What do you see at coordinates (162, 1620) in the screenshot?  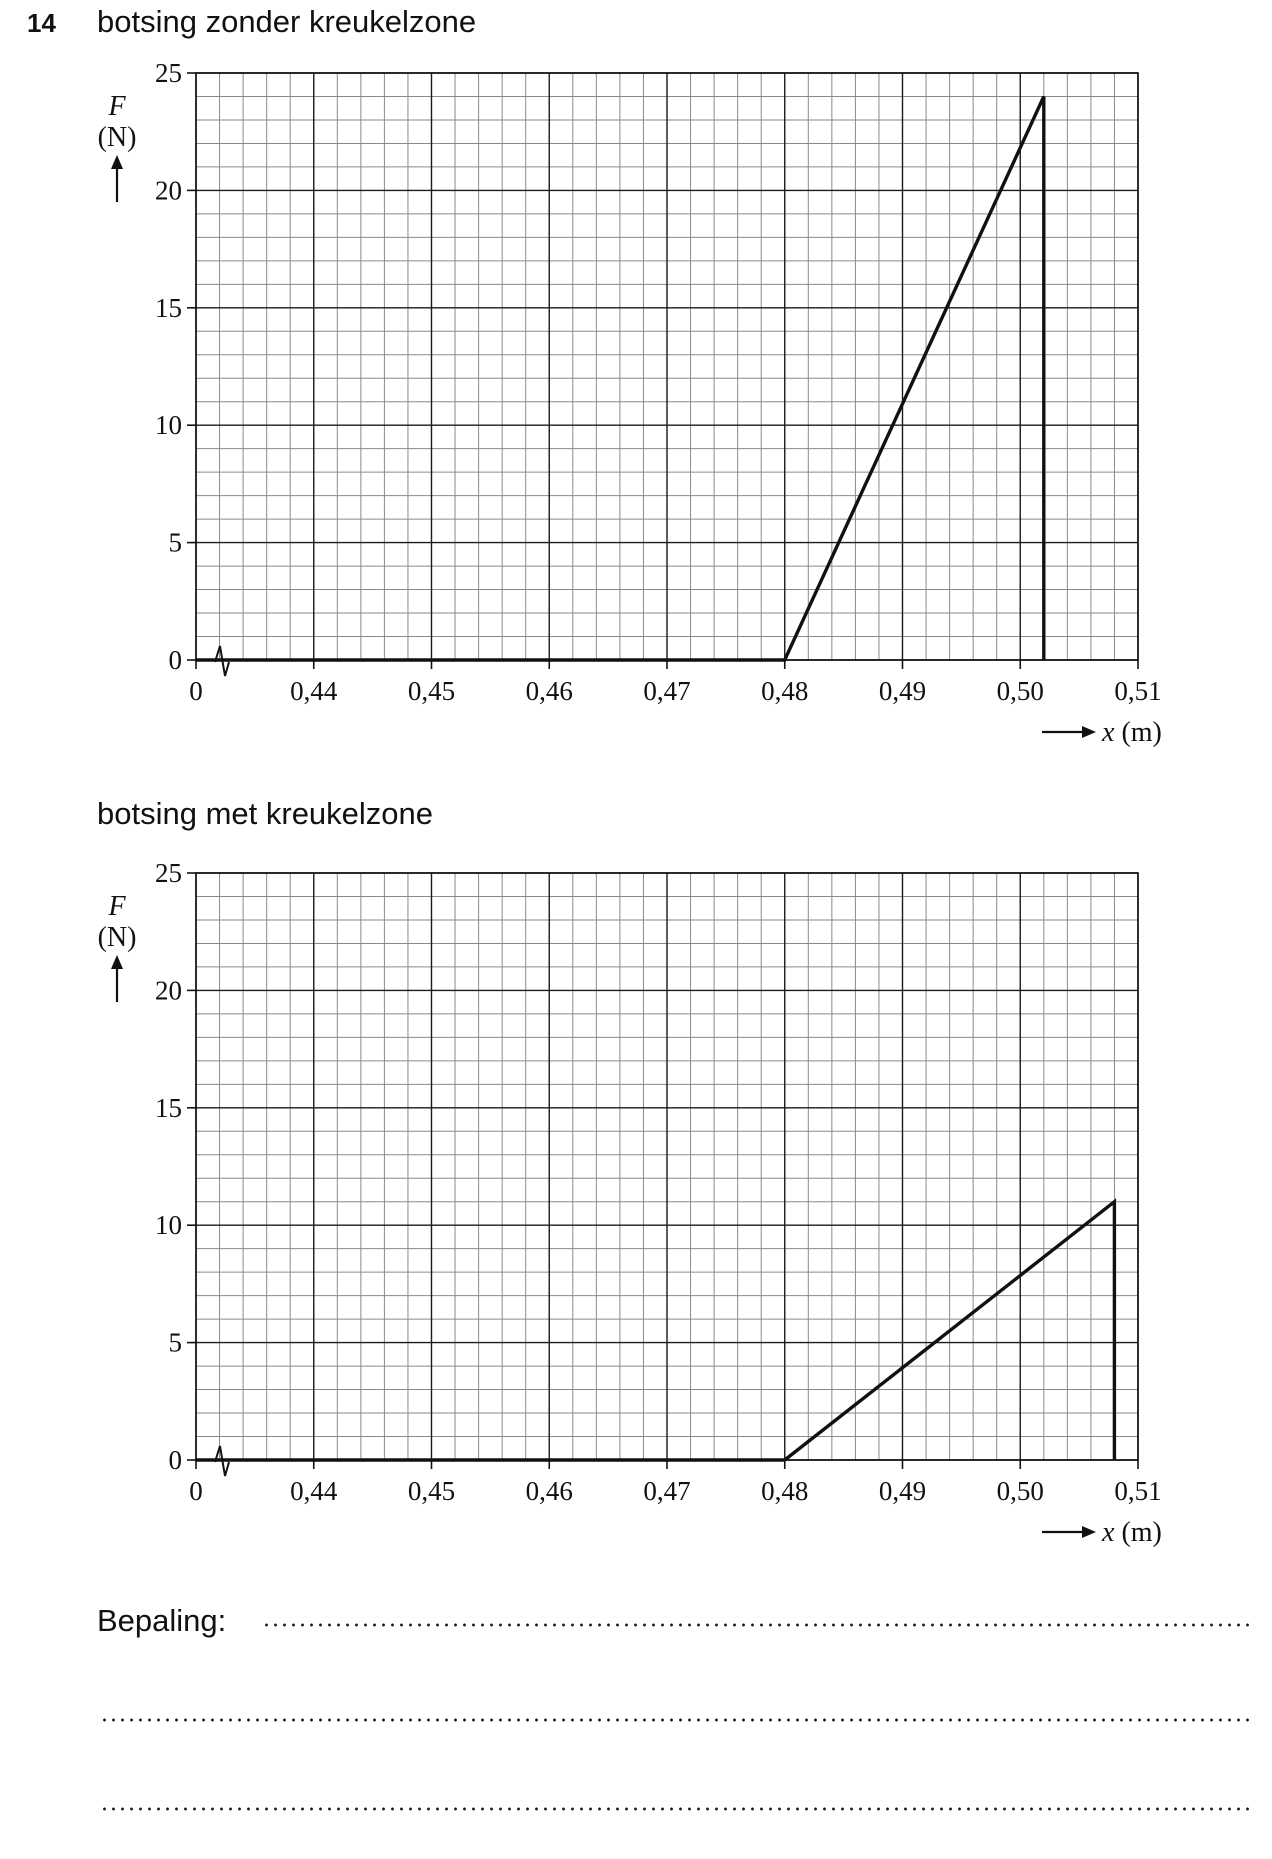 I see `answer-label: Bepaling:` at bounding box center [162, 1620].